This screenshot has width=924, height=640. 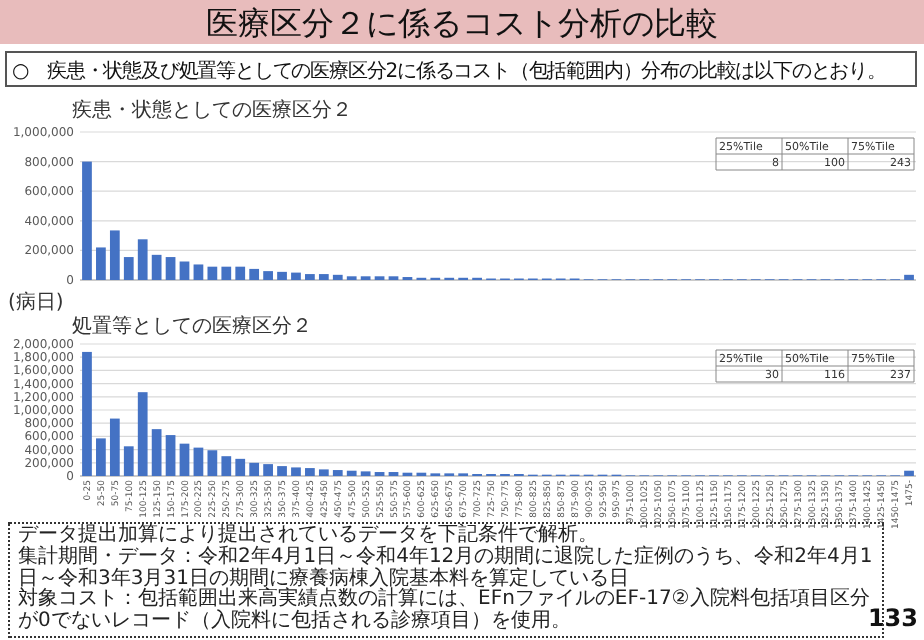 What do you see at coordinates (892, 618) in the screenshot?
I see `text: 133` at bounding box center [892, 618].